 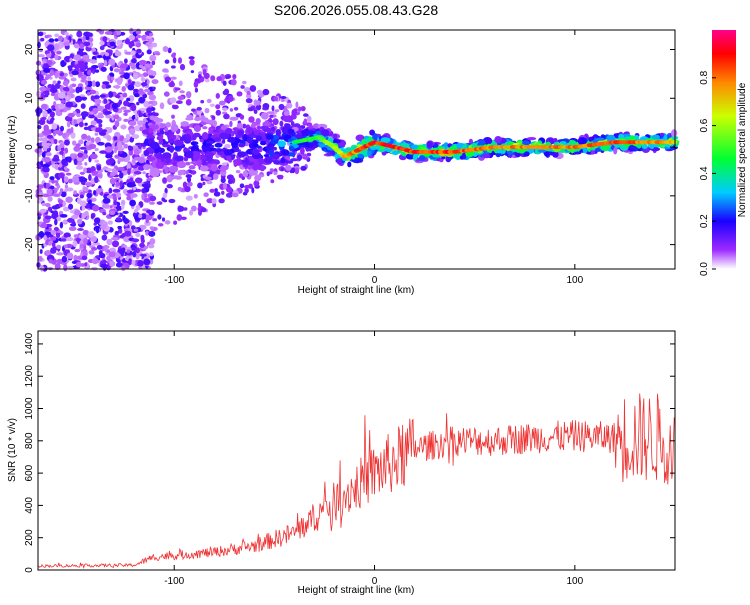 What do you see at coordinates (574, 581) in the screenshot?
I see `snr-x-tick-label: 100` at bounding box center [574, 581].